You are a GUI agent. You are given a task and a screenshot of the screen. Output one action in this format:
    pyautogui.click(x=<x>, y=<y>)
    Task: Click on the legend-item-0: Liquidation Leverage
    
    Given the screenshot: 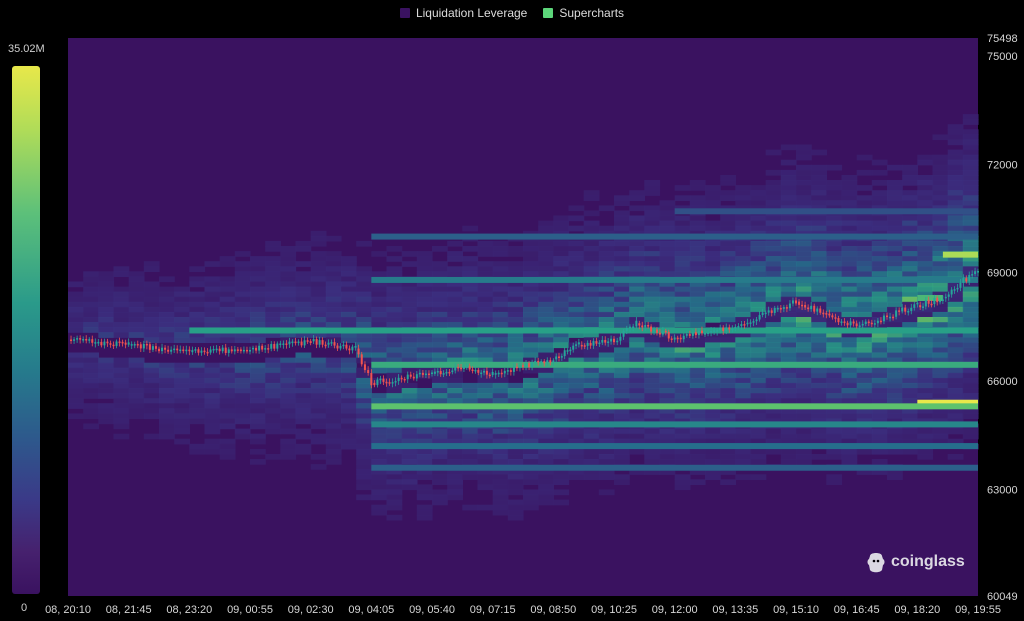 What is the action you would take?
    pyautogui.click(x=463, y=13)
    